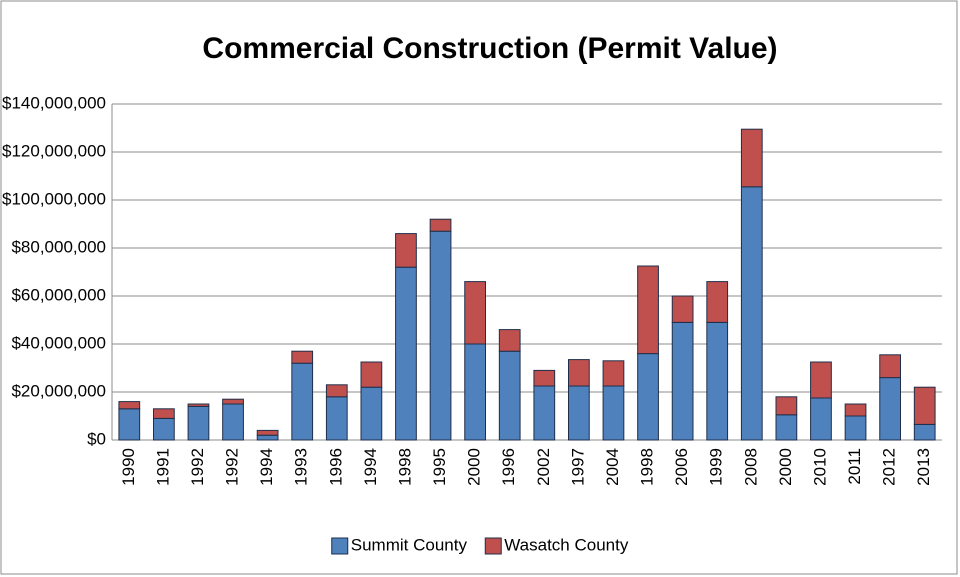 The height and width of the screenshot is (577, 960). Describe the element at coordinates (489, 48) in the screenshot. I see `chart-title: Commercial Construction (Permit Value)` at that location.